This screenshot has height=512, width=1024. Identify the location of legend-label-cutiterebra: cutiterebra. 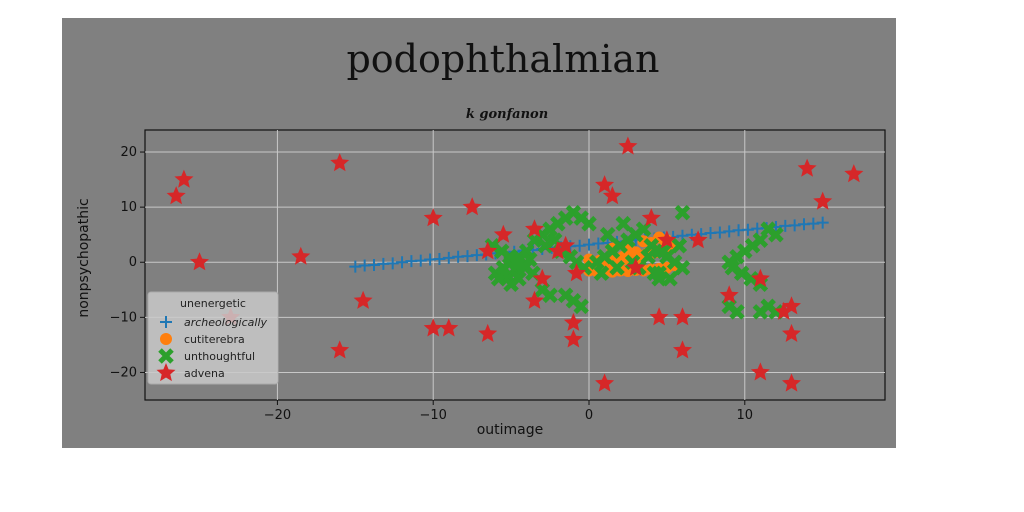
(214, 339).